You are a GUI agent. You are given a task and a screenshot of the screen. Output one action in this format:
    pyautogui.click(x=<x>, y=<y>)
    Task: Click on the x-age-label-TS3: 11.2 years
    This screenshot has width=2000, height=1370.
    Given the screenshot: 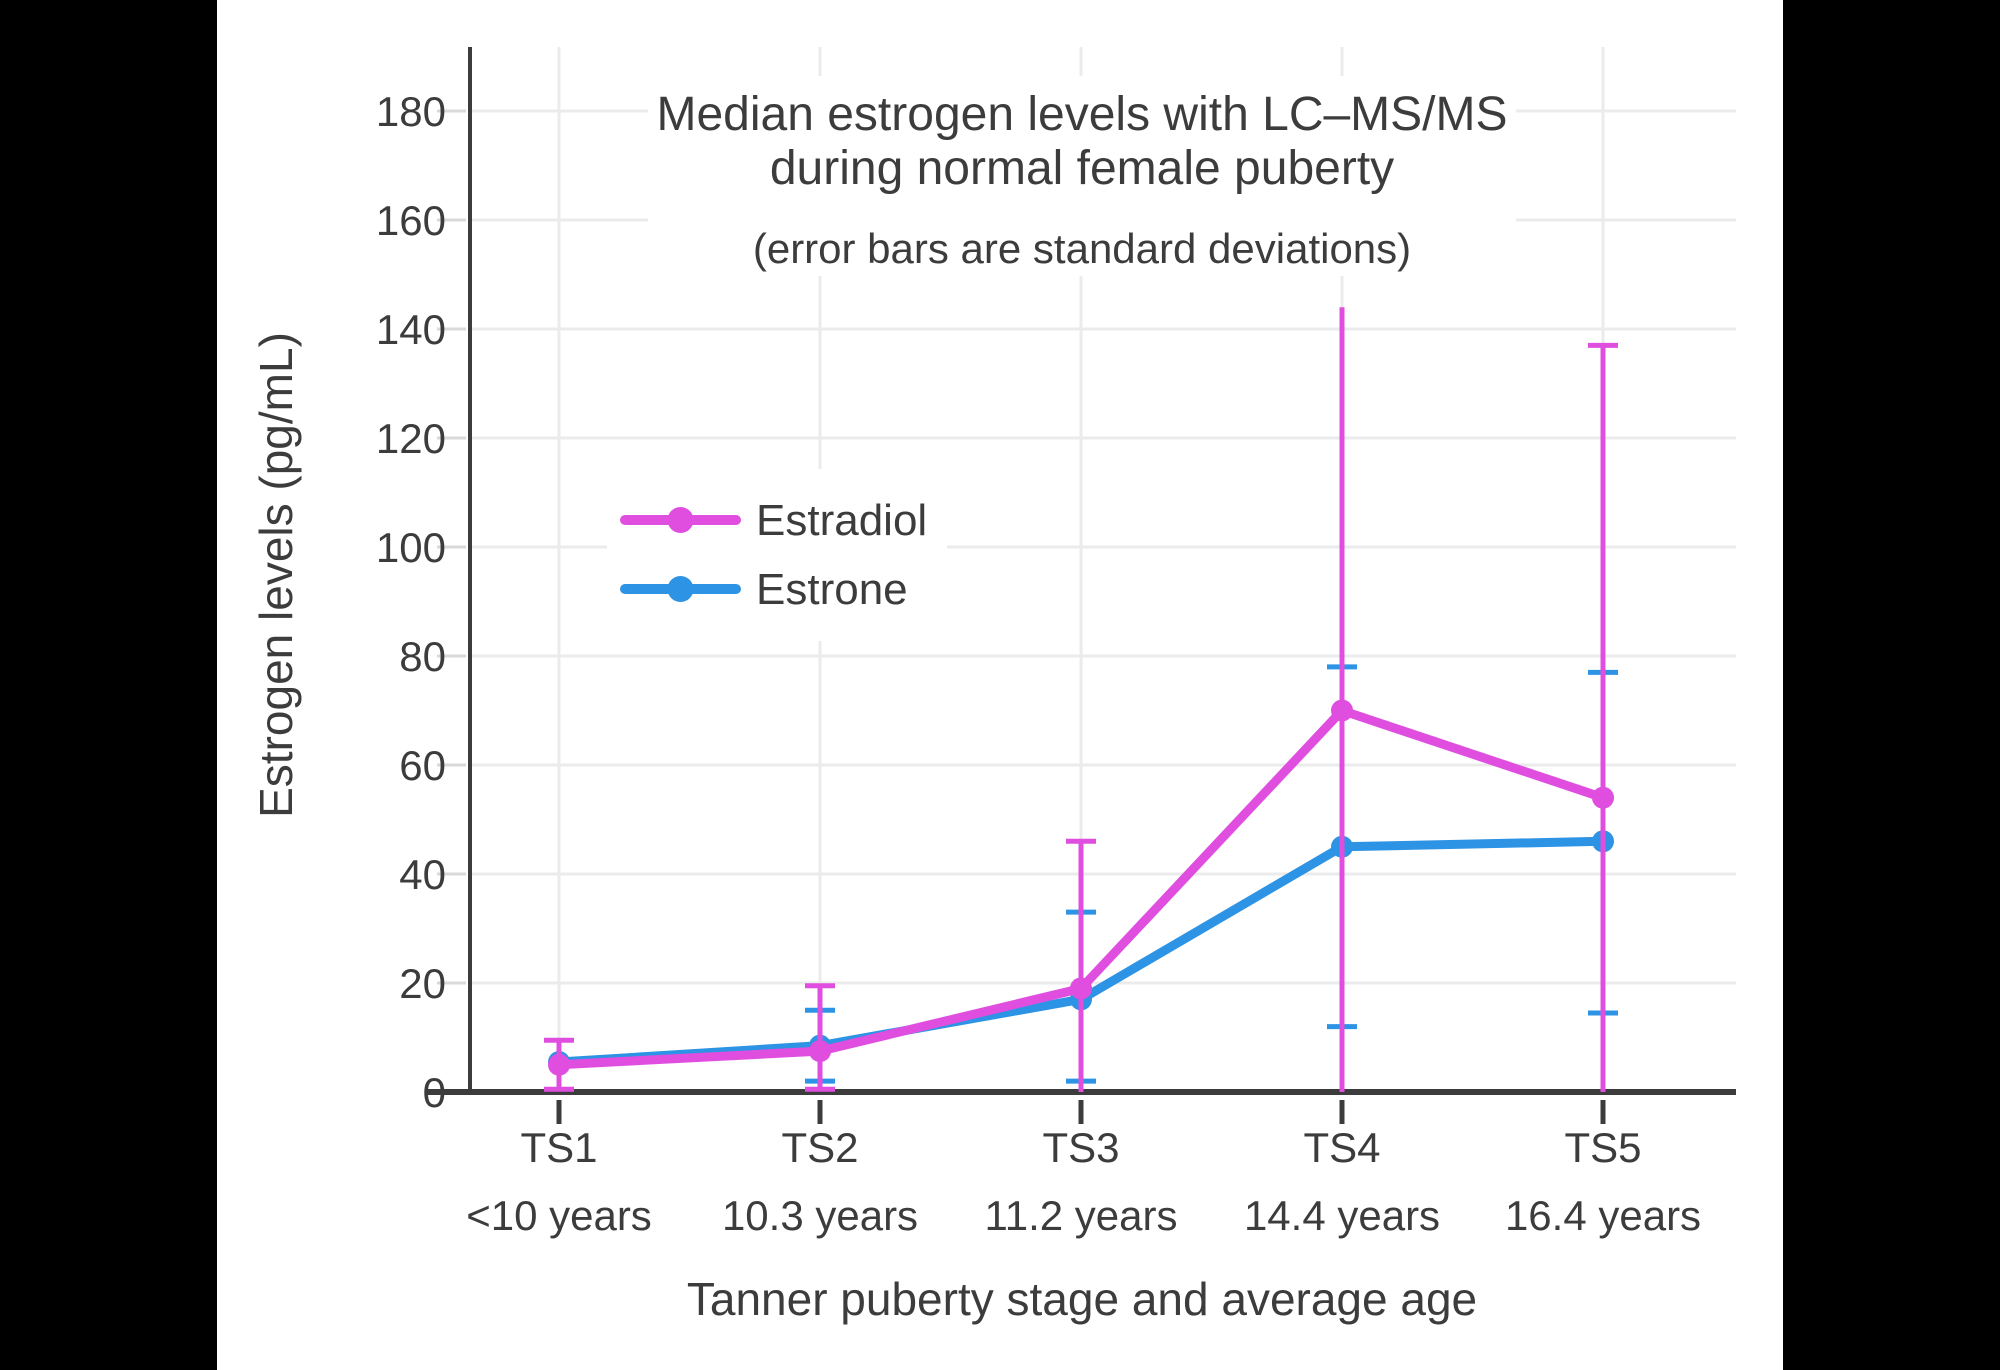 What is the action you would take?
    pyautogui.click(x=1081, y=1215)
    